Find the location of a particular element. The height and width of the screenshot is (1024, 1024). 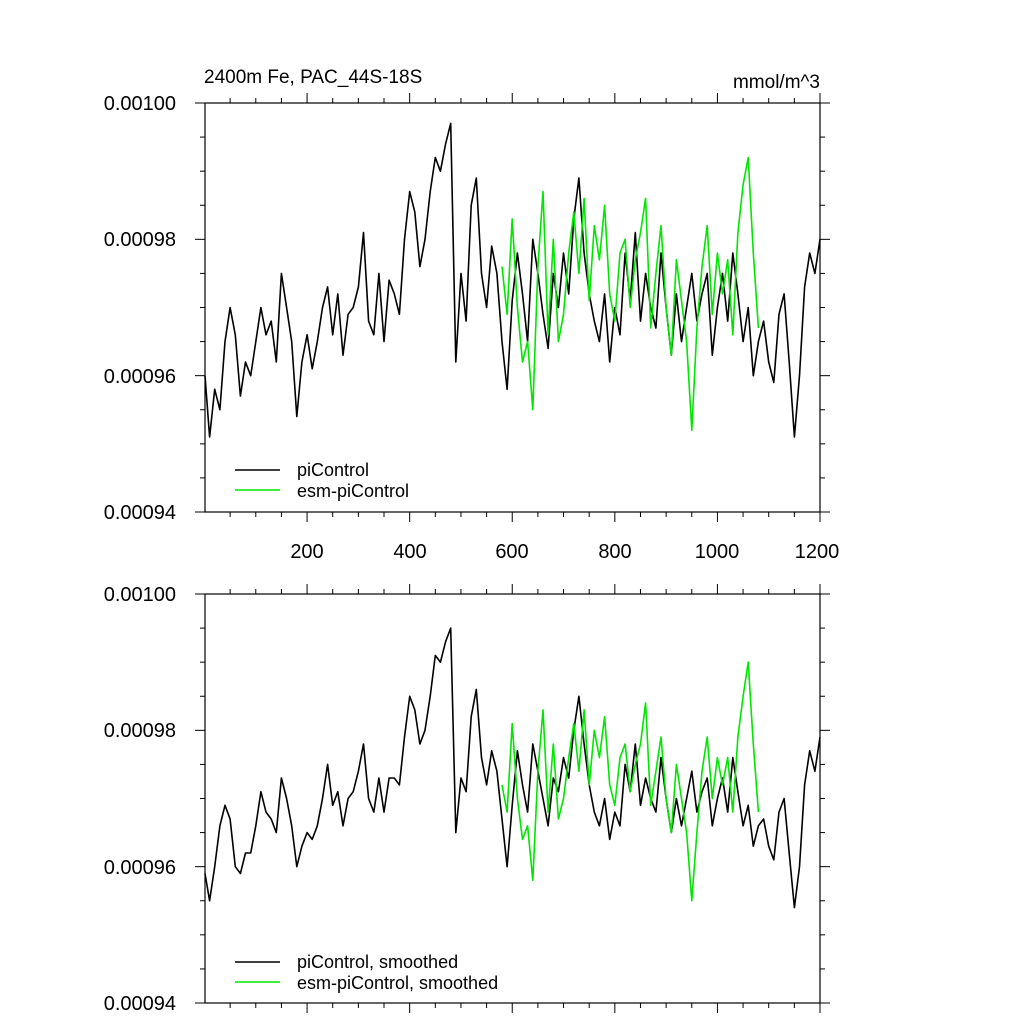

top-ytick-label-3: 0.00100 is located at coordinates (140, 104).